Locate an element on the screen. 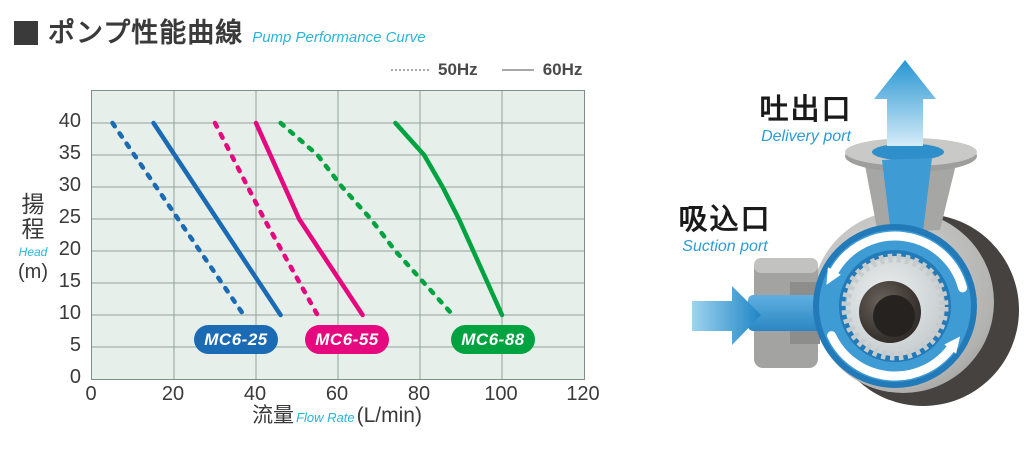 Image resolution: width=1024 pixels, height=459 pixels. delivery-port-label: 吐出口 Delivery port is located at coordinates (806, 120).